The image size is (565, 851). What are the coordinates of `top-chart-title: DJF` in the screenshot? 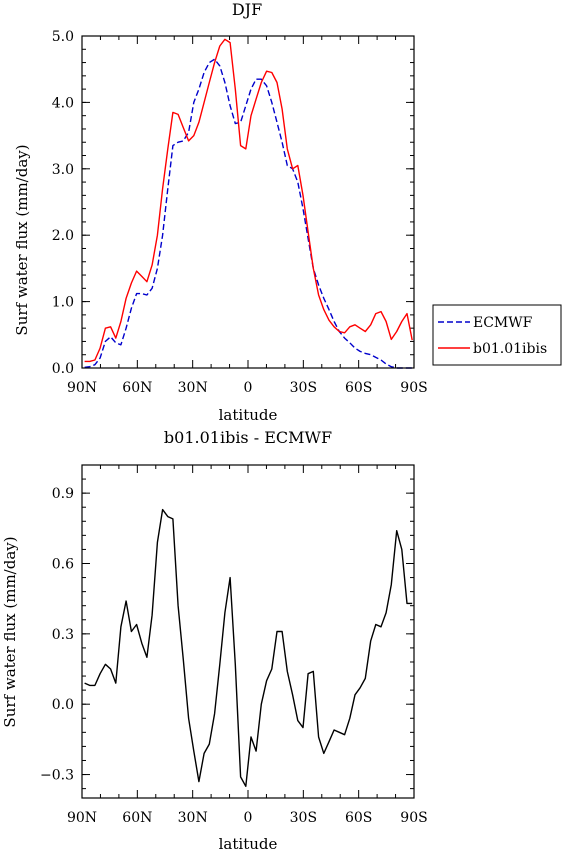 It's located at (247, 9).